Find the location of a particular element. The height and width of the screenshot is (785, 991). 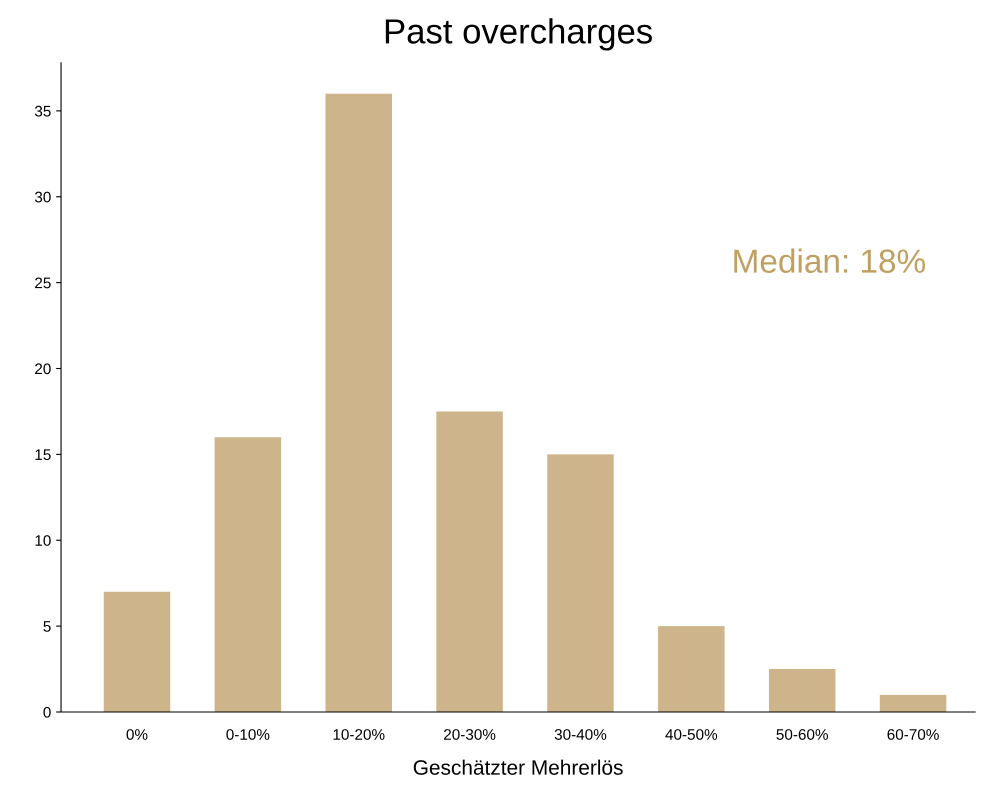

y-tick-label: 35 is located at coordinates (42, 111).